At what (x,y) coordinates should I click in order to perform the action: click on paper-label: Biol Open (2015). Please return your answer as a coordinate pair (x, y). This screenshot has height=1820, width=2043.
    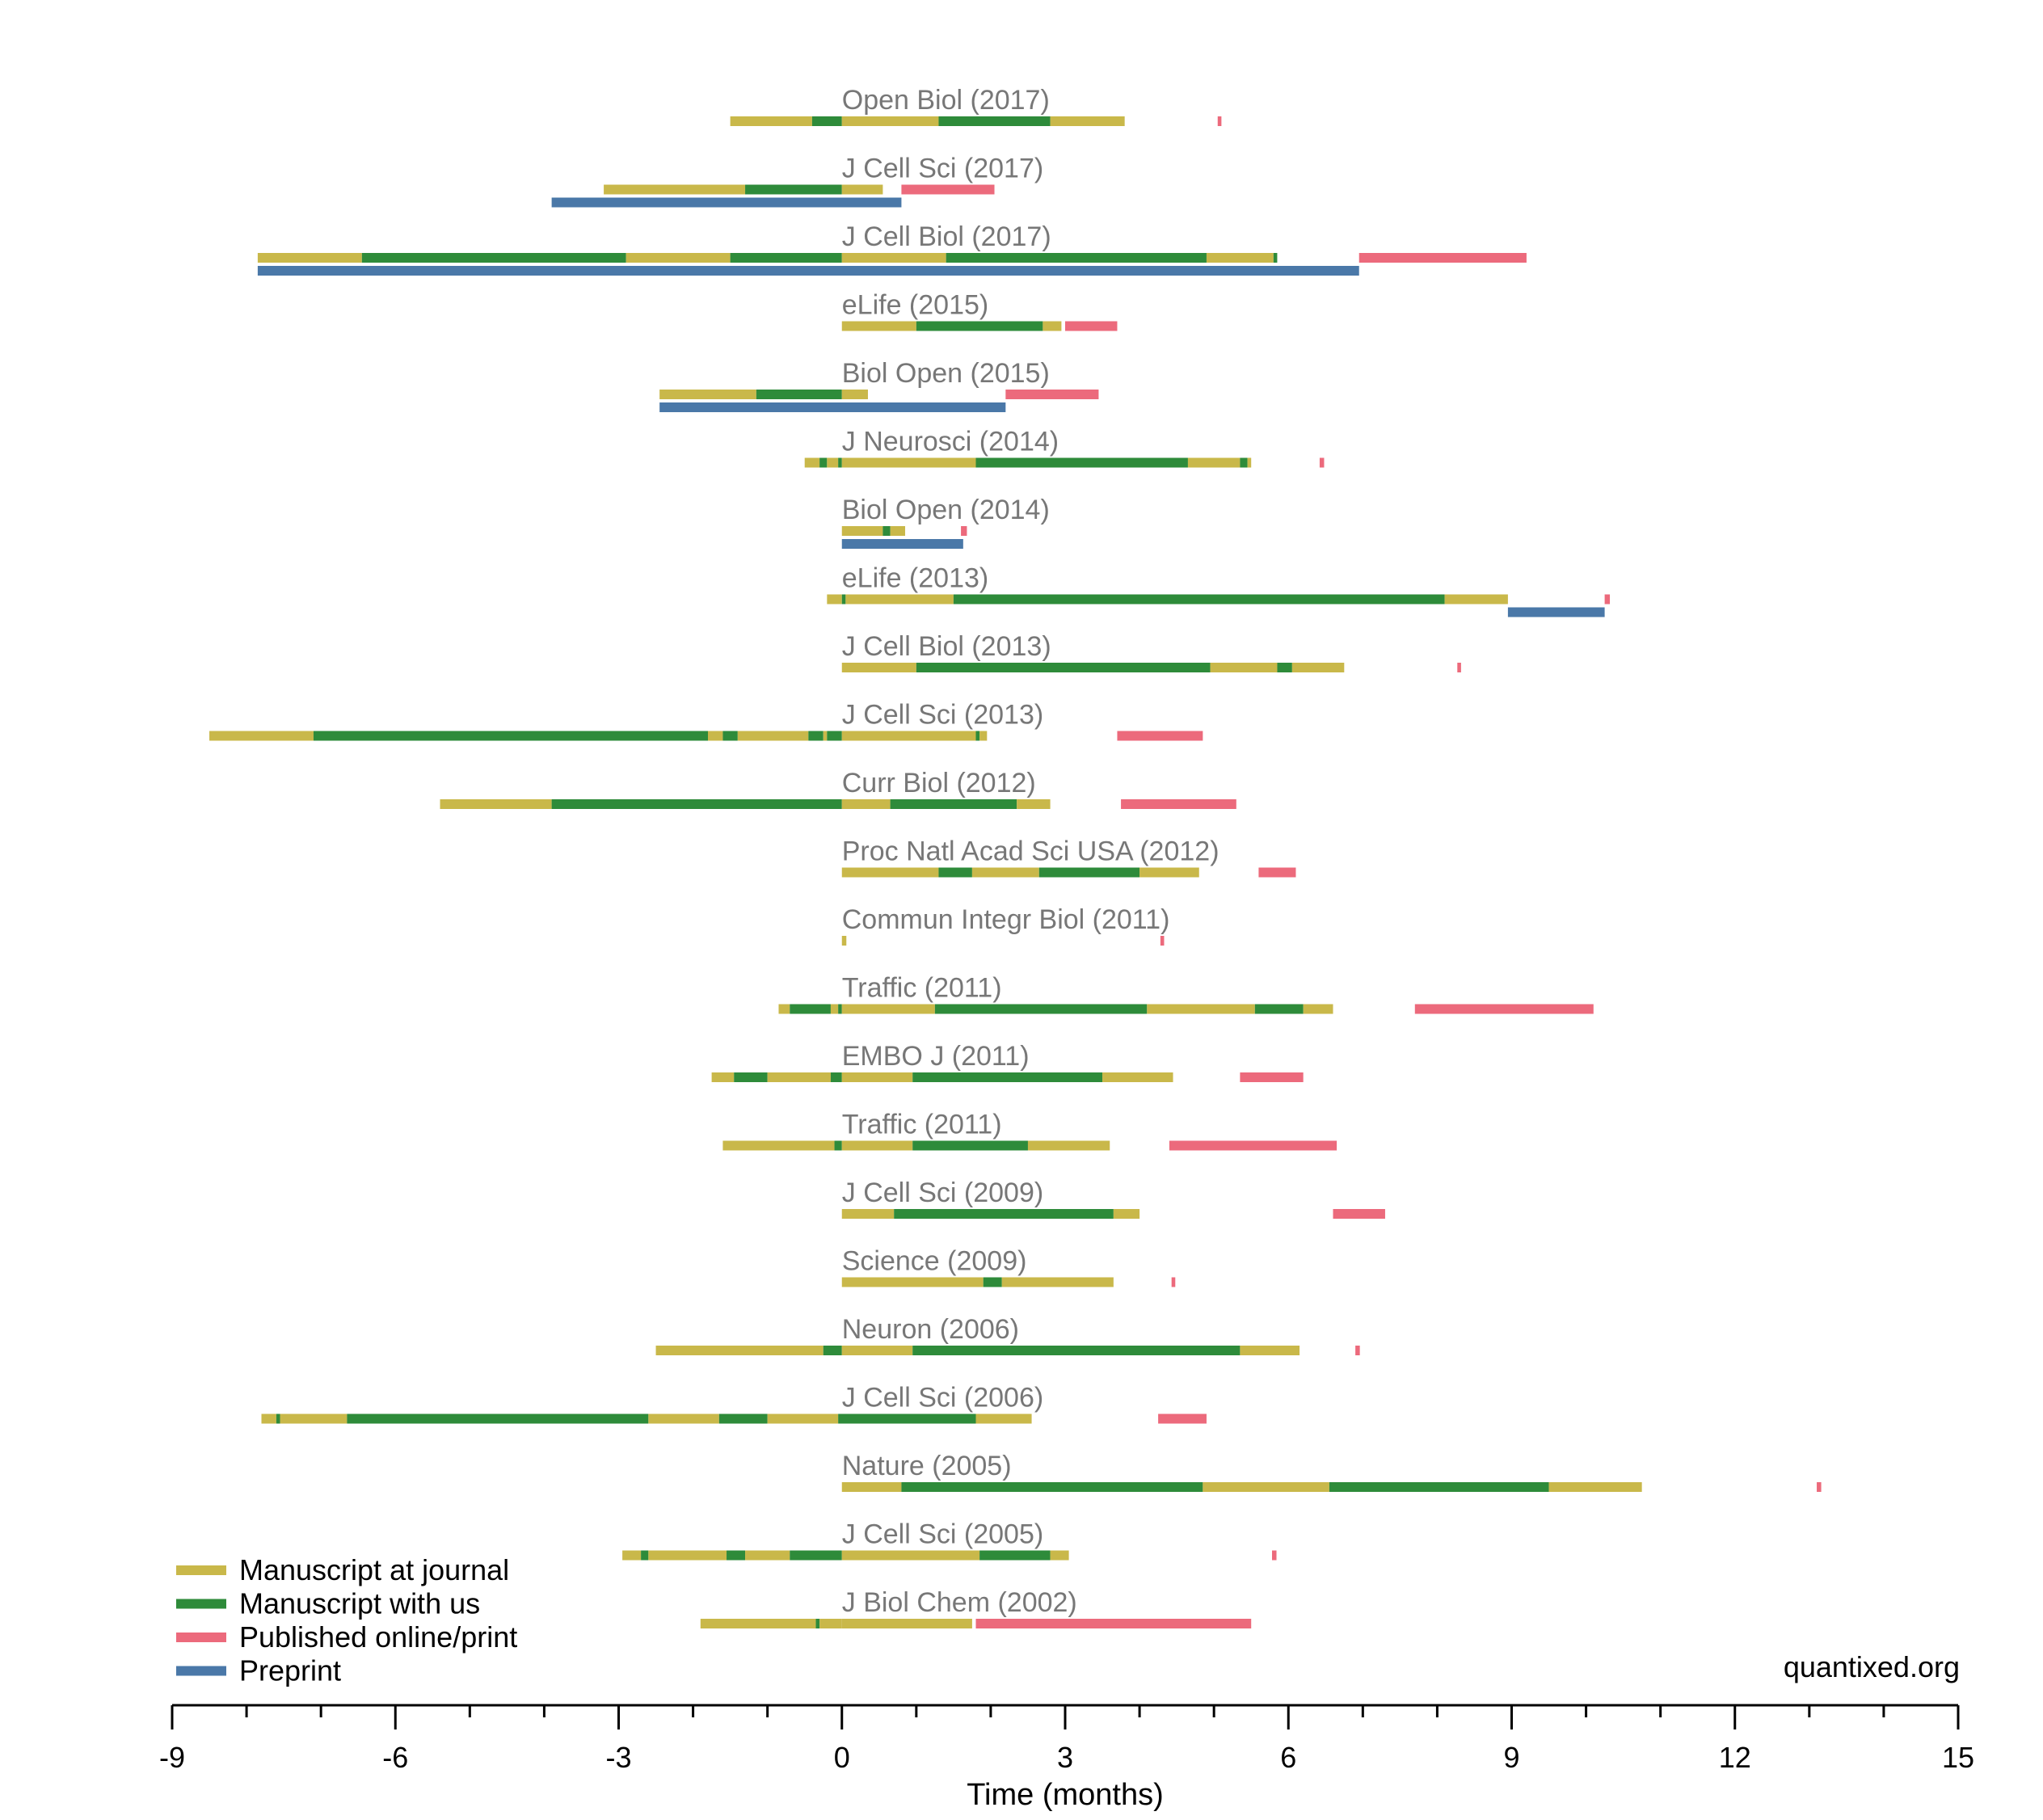
    Looking at the image, I should click on (946, 373).